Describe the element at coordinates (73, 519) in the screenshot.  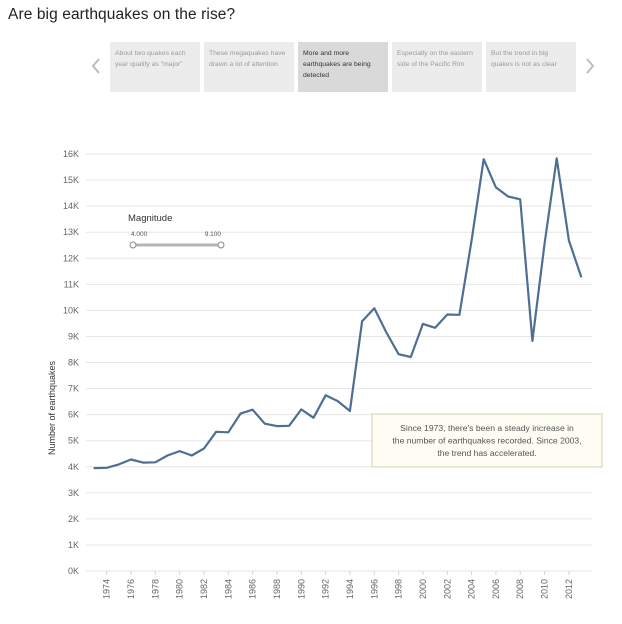
I see `y-tick-label: 2K` at that location.